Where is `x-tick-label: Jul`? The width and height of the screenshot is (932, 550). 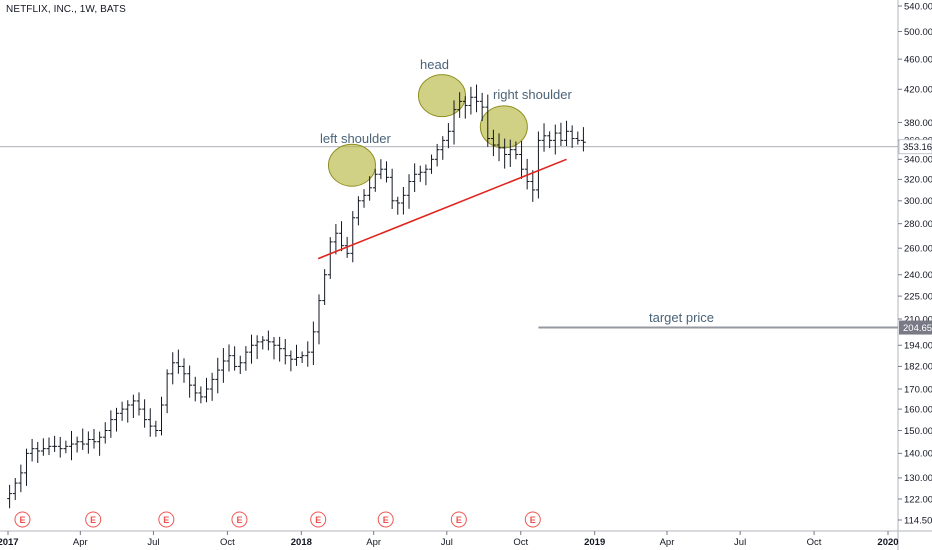 x-tick-label: Jul is located at coordinates (447, 542).